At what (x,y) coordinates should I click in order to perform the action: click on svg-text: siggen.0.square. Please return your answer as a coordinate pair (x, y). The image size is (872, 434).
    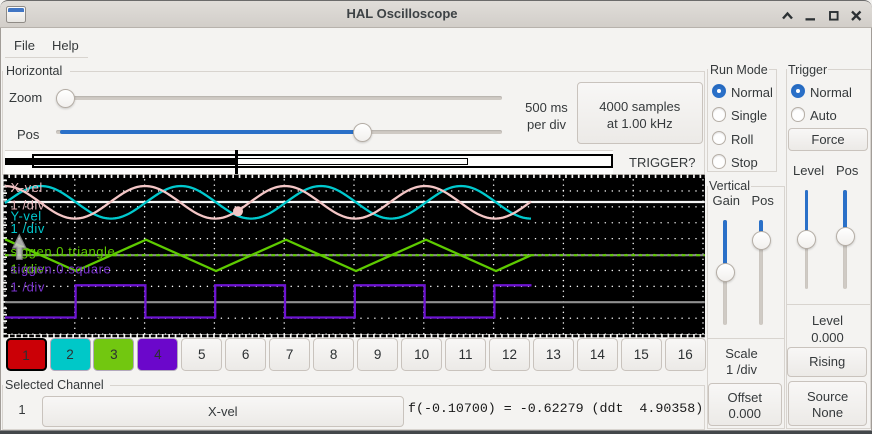
    Looking at the image, I should click on (61, 269).